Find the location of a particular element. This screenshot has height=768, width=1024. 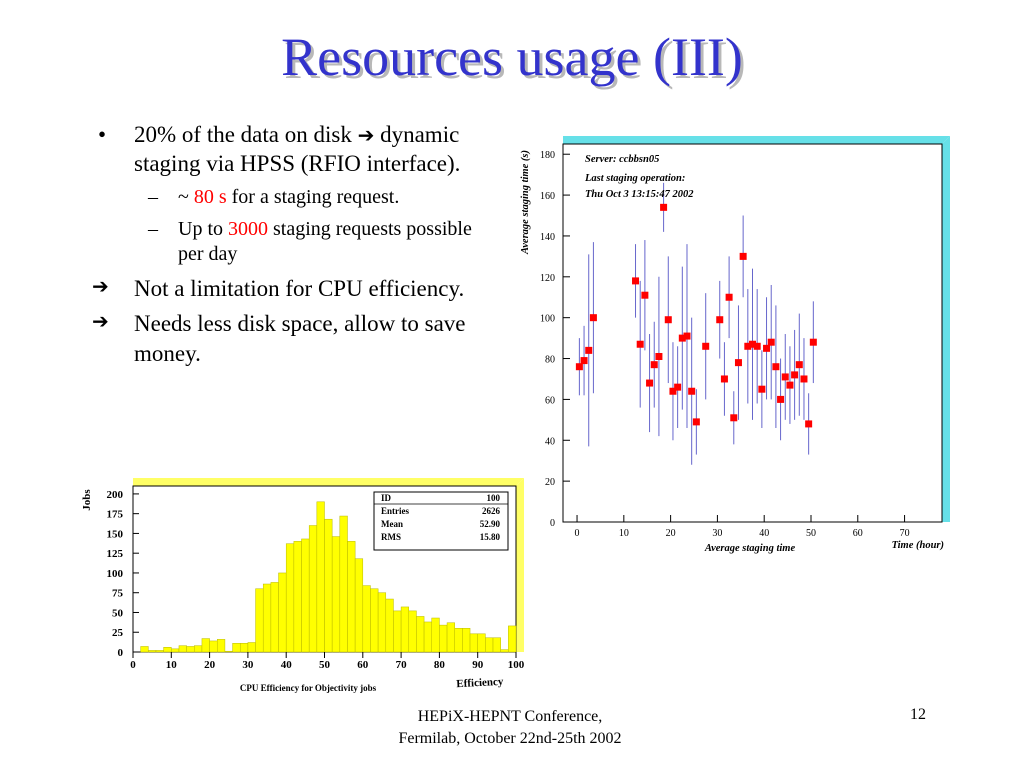

y-axis-label: Average staging time (s) is located at coordinates (525, 202).